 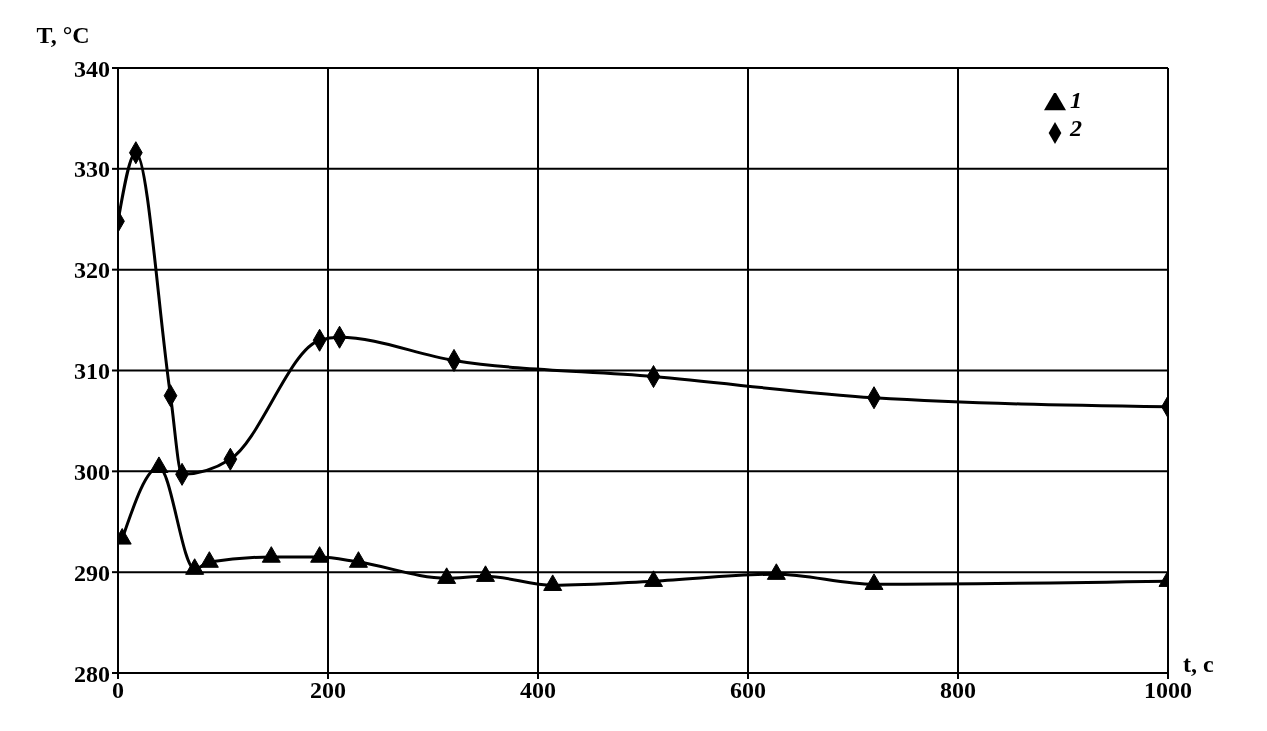 I want to click on y-tick-label: 320, so click(x=92, y=270).